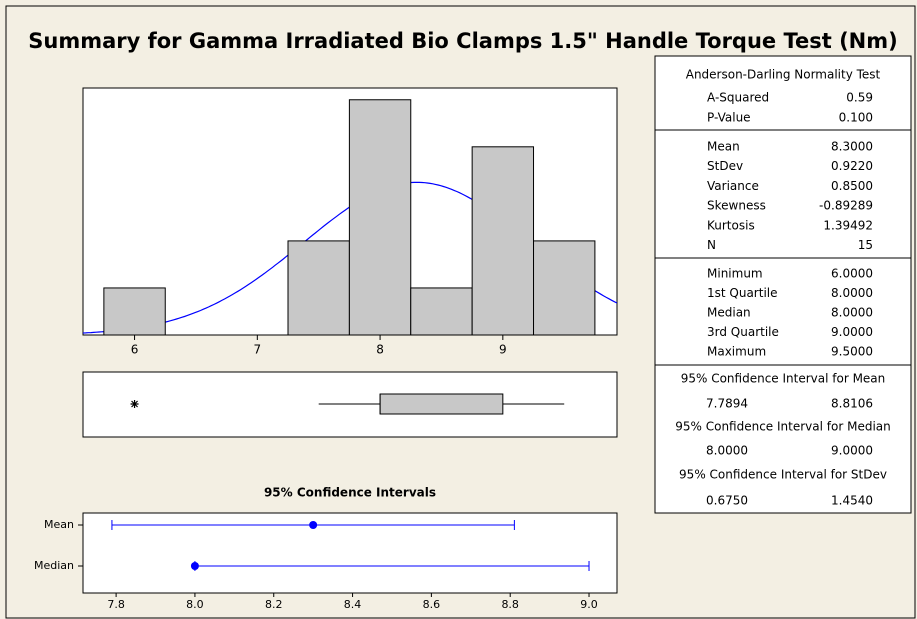 This screenshot has height=619, width=917. I want to click on x-tick-label: 8.0, so click(195, 604).